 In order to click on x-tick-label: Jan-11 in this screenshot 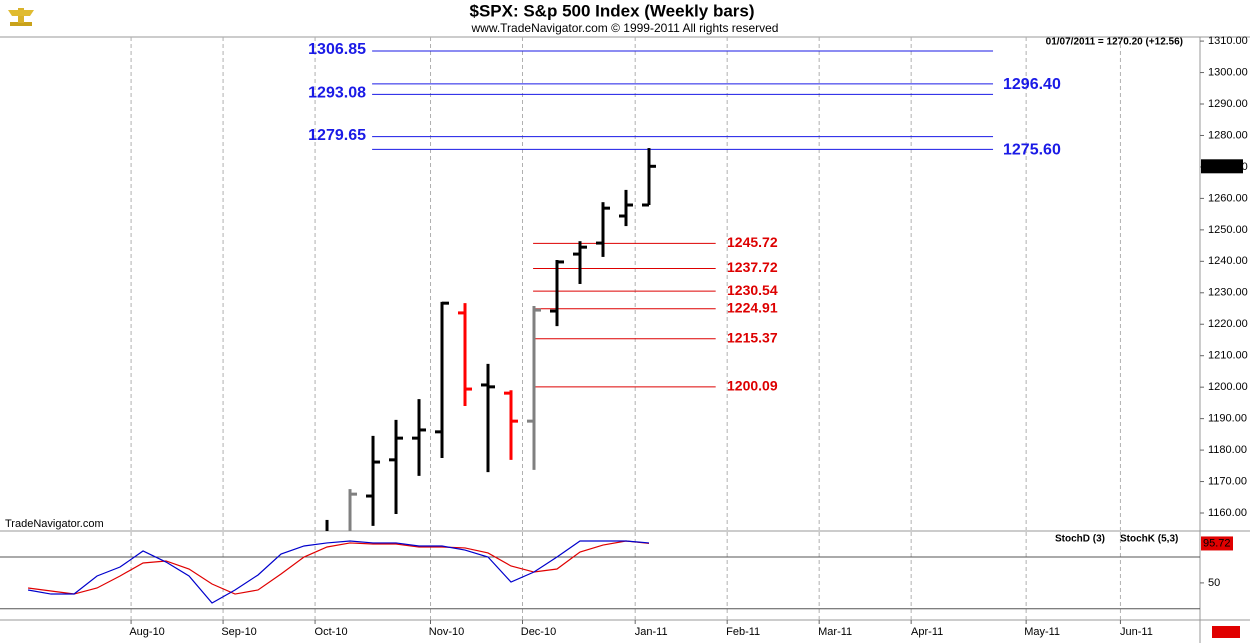, I will do `click(651, 632)`.